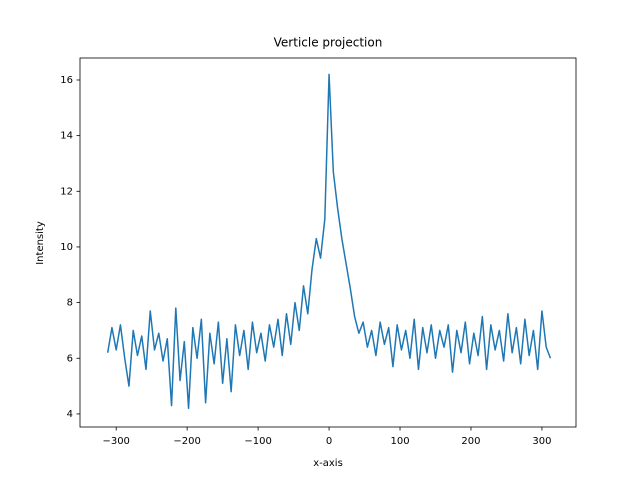 The width and height of the screenshot is (640, 484). Describe the element at coordinates (66, 247) in the screenshot. I see `y-tick-label: 10` at that location.